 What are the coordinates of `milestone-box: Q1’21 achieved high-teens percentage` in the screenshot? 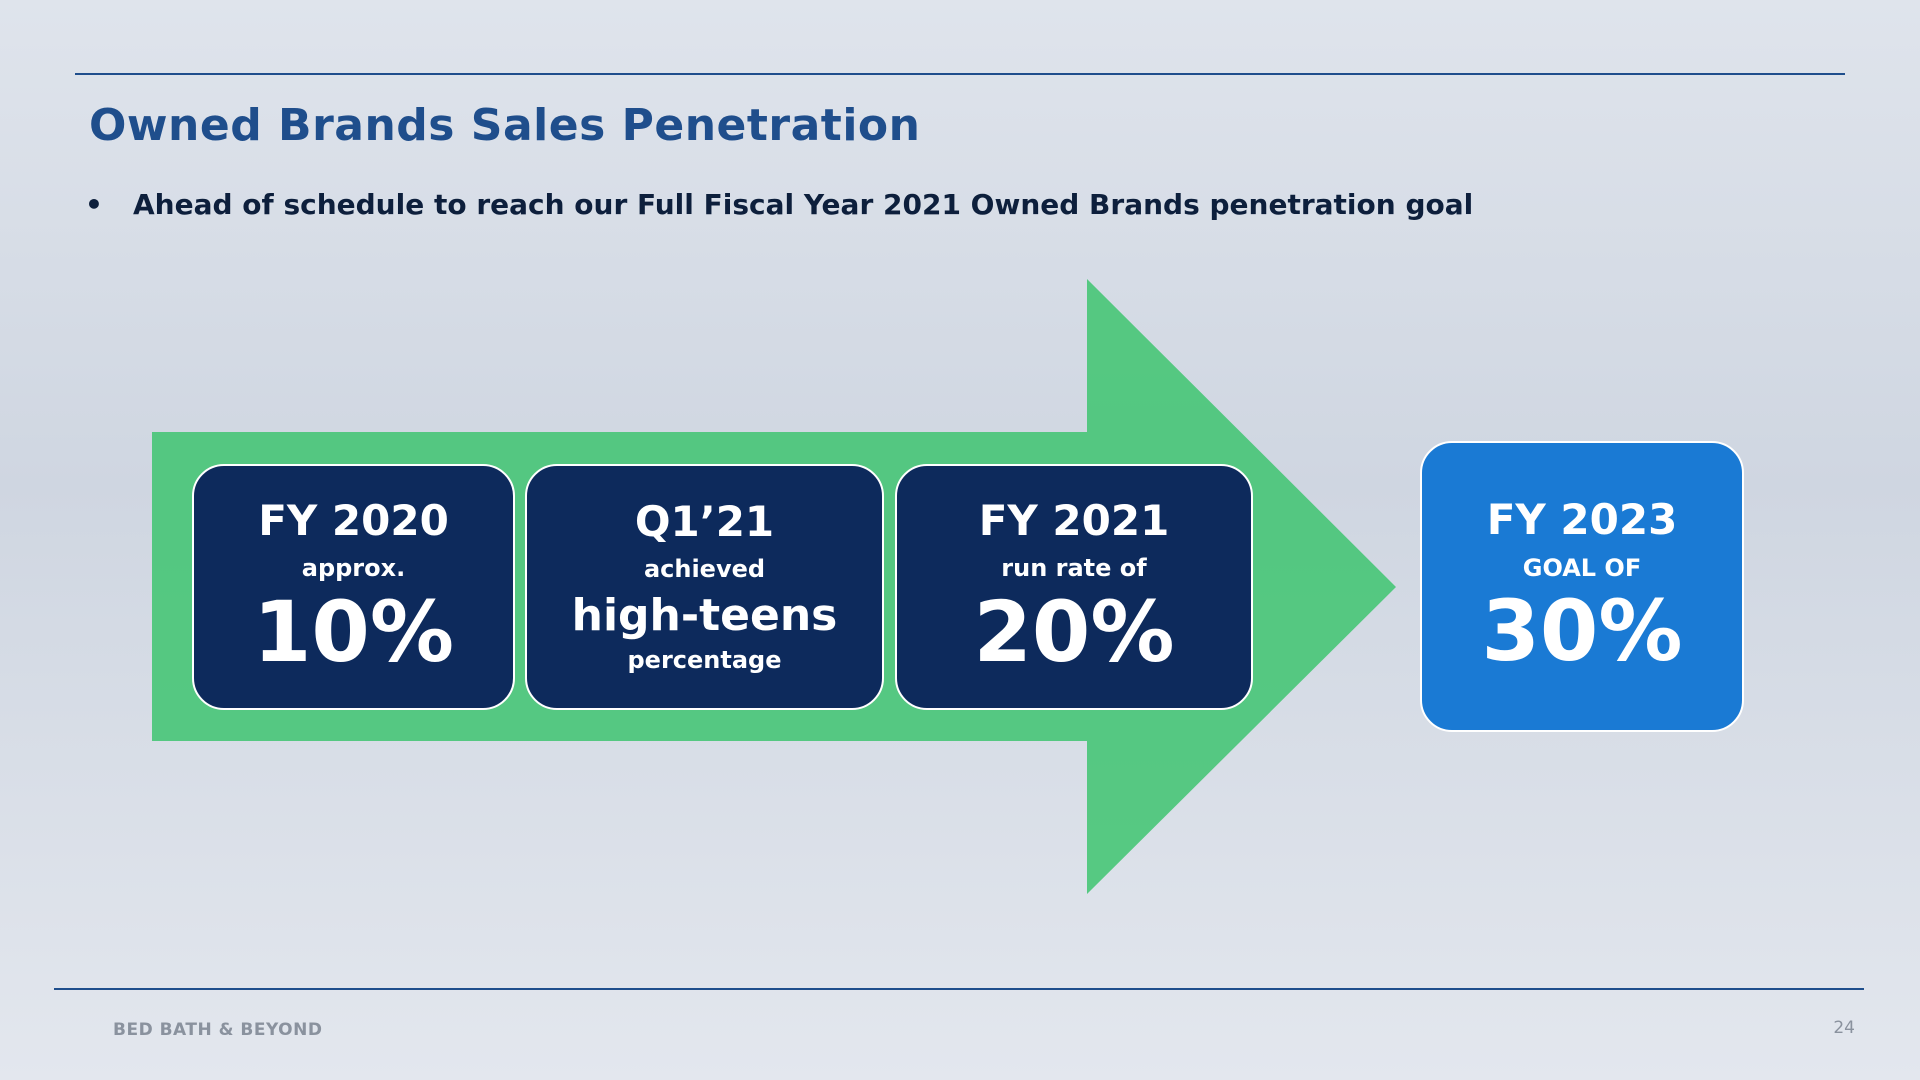 It's located at (704, 587).